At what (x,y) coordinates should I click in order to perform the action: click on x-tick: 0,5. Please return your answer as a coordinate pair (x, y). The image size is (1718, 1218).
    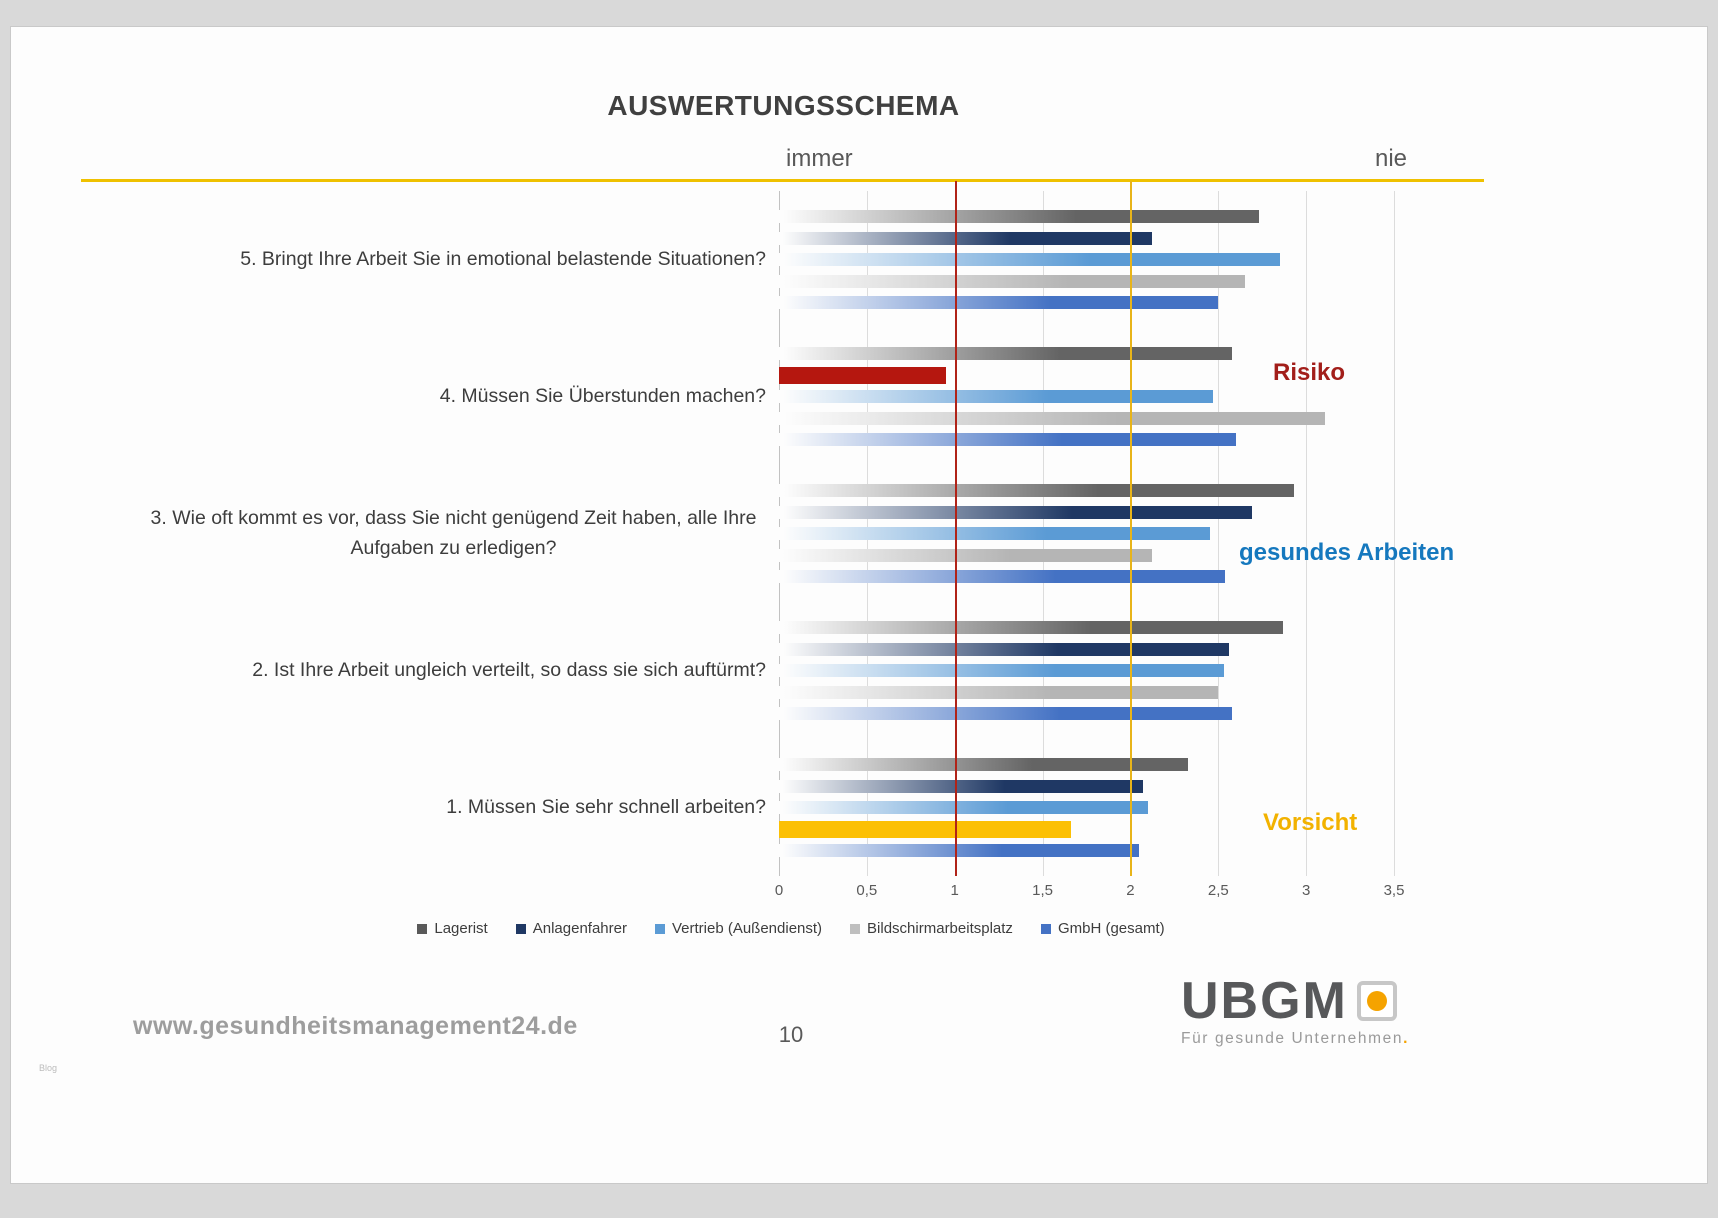
    Looking at the image, I should click on (867, 890).